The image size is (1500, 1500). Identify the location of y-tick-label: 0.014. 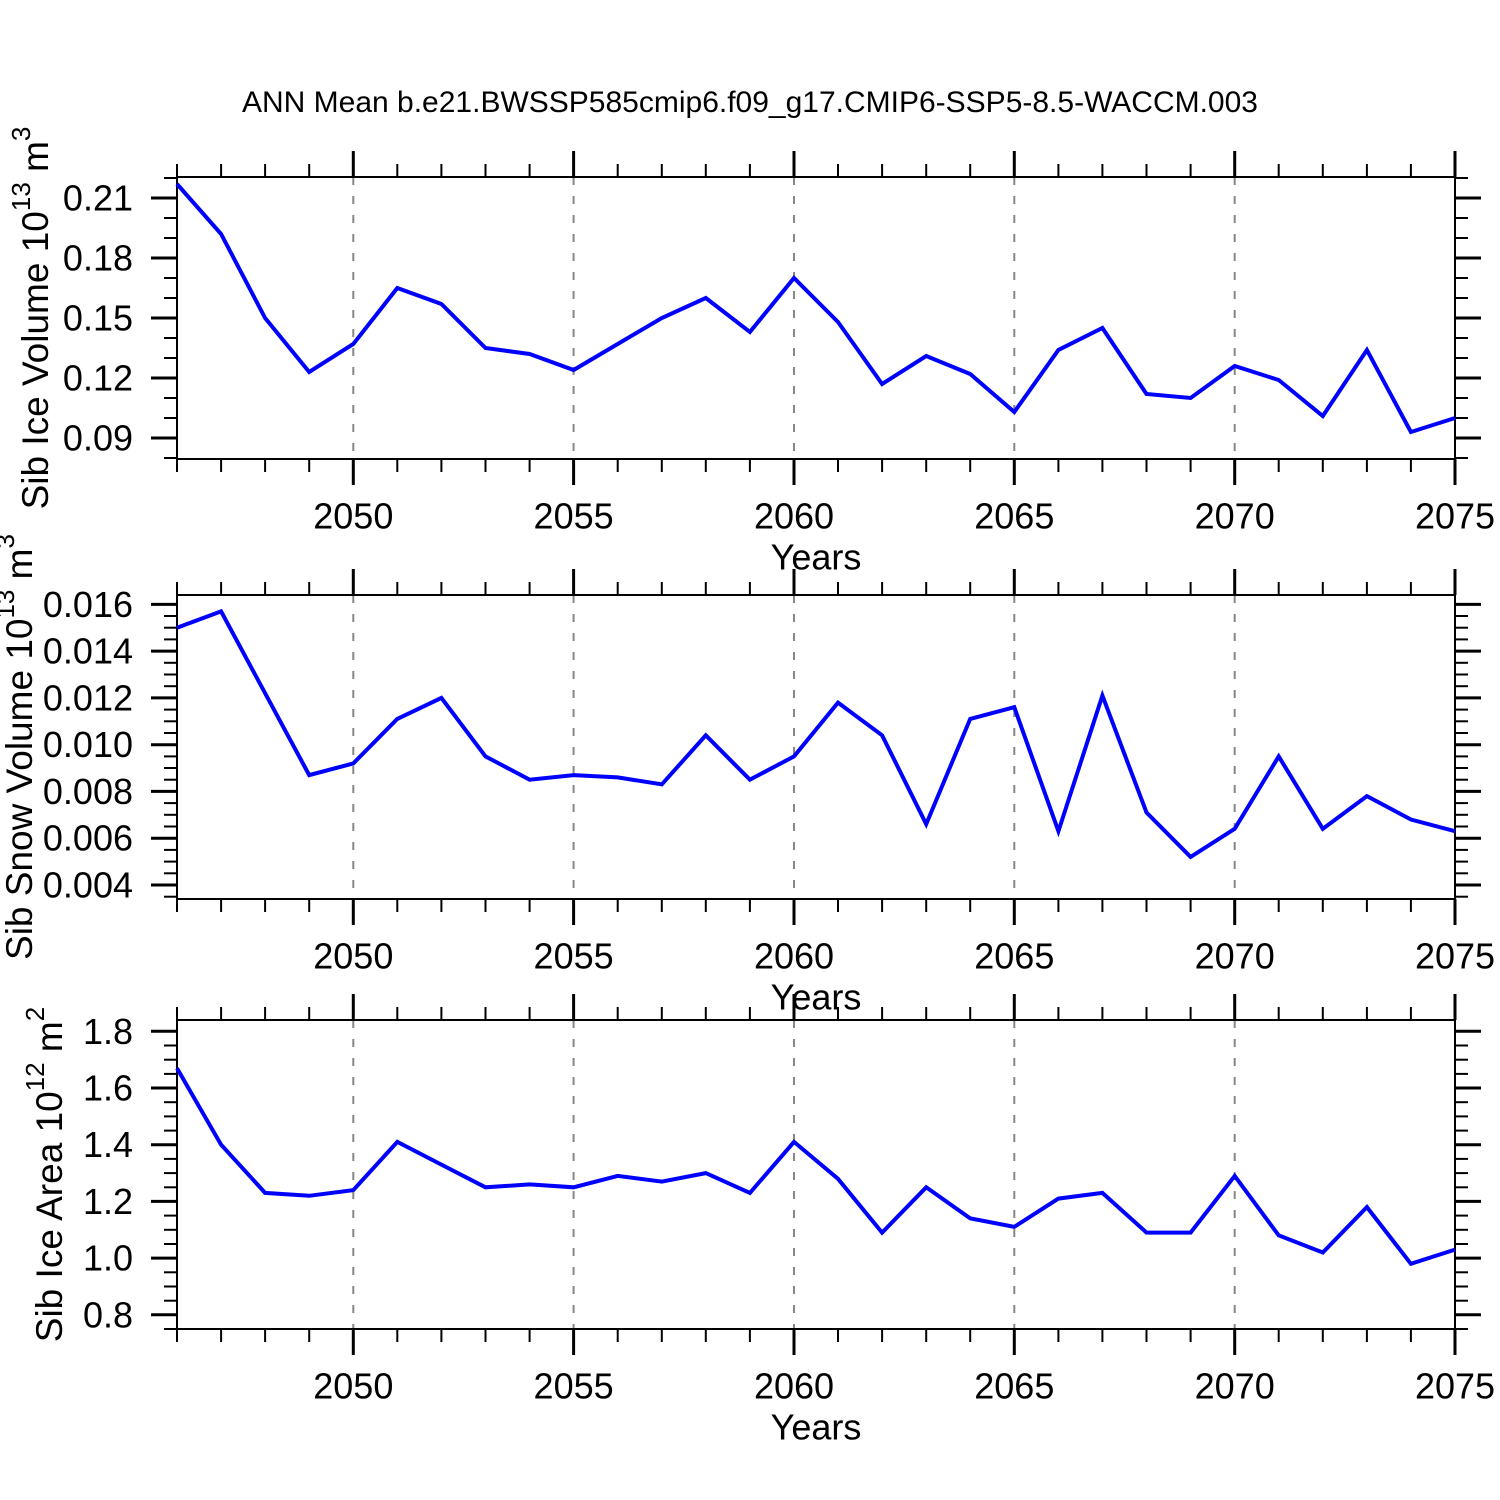
(88, 651).